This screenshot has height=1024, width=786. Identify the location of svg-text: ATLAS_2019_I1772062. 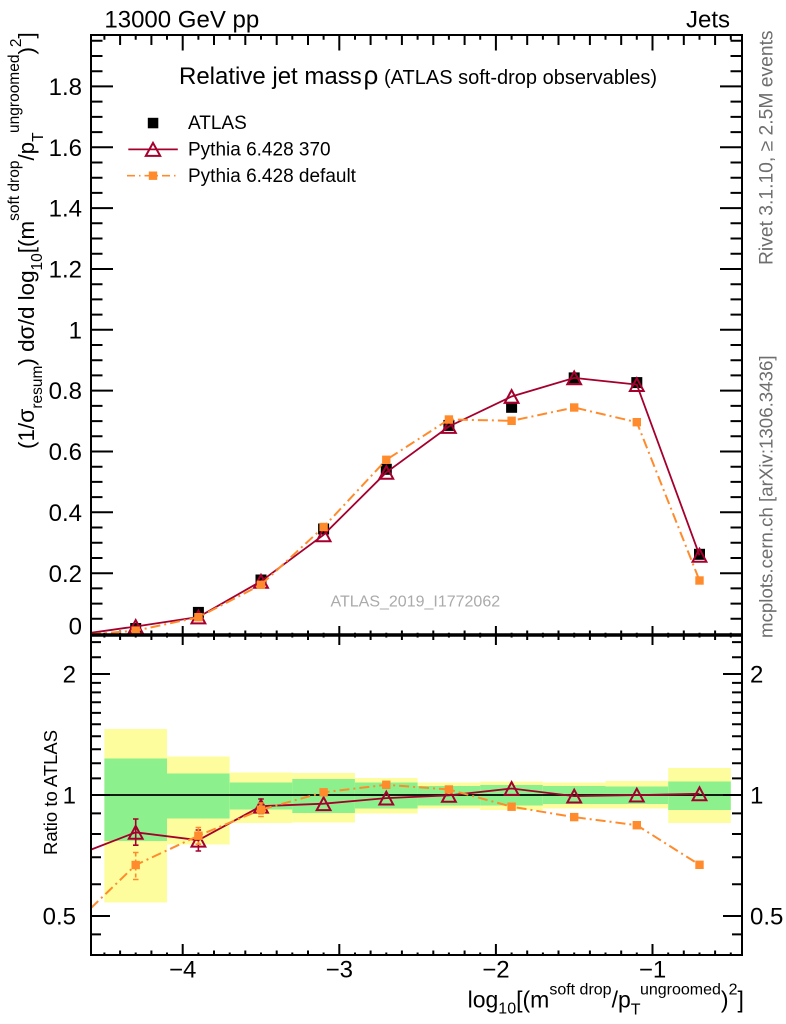
(416, 602).